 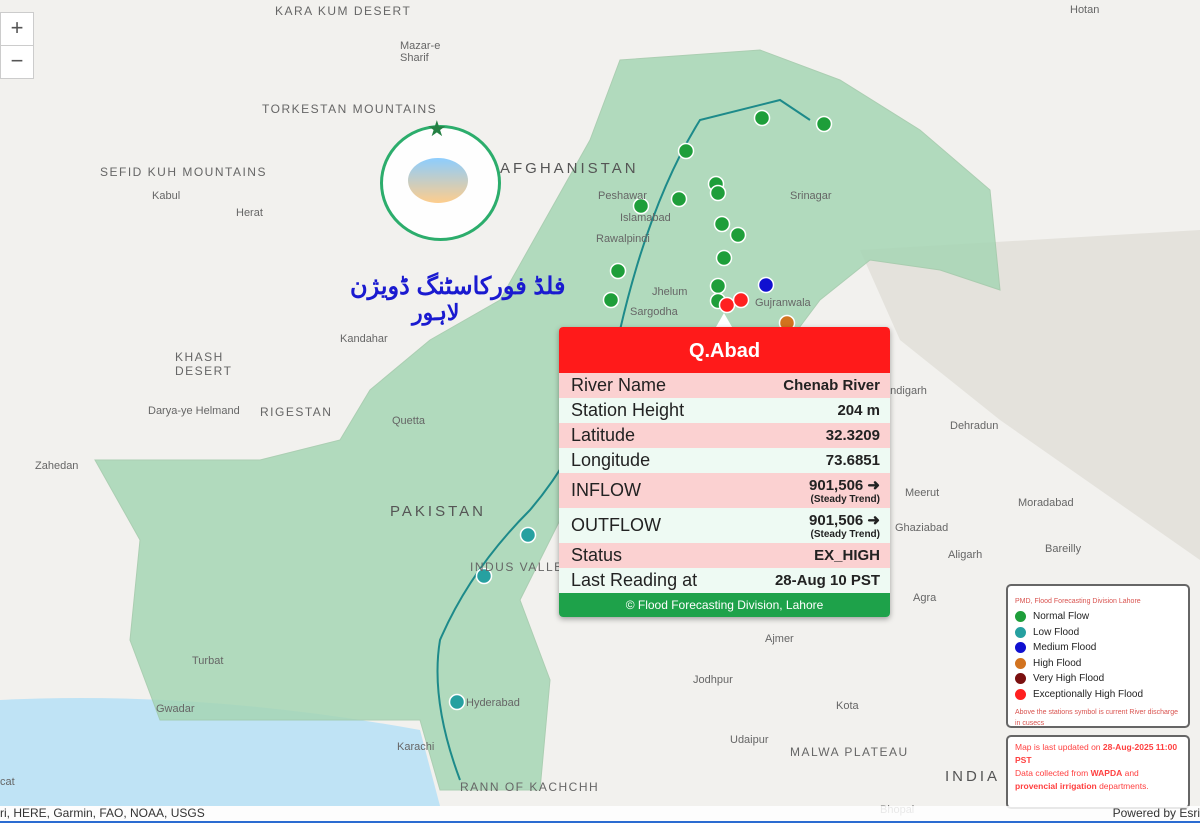 What do you see at coordinates (1059, 747) in the screenshot?
I see `update-prefix: Map is last updated on` at bounding box center [1059, 747].